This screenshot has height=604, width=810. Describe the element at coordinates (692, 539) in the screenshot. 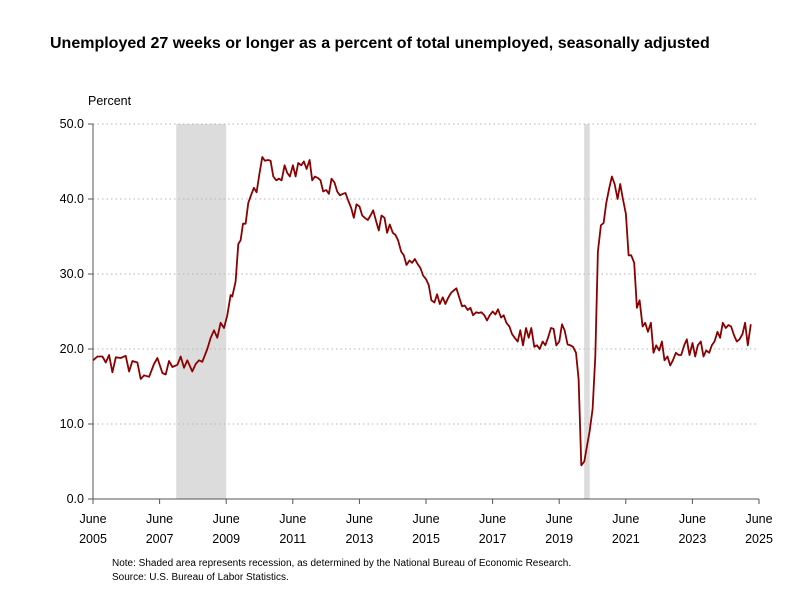

I see `x-tick-year-2023: 2023` at that location.